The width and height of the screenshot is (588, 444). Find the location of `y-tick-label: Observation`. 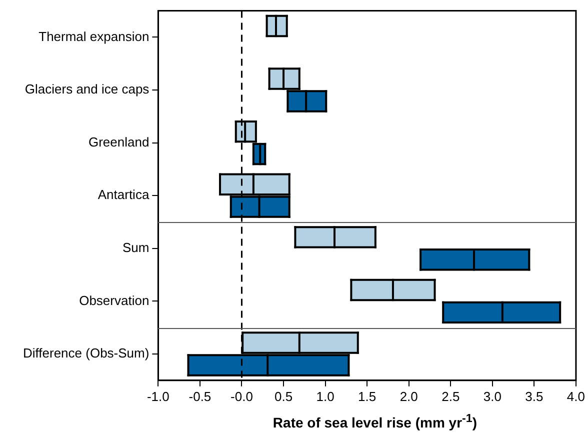

y-tick-label: Observation is located at coordinates (114, 300).